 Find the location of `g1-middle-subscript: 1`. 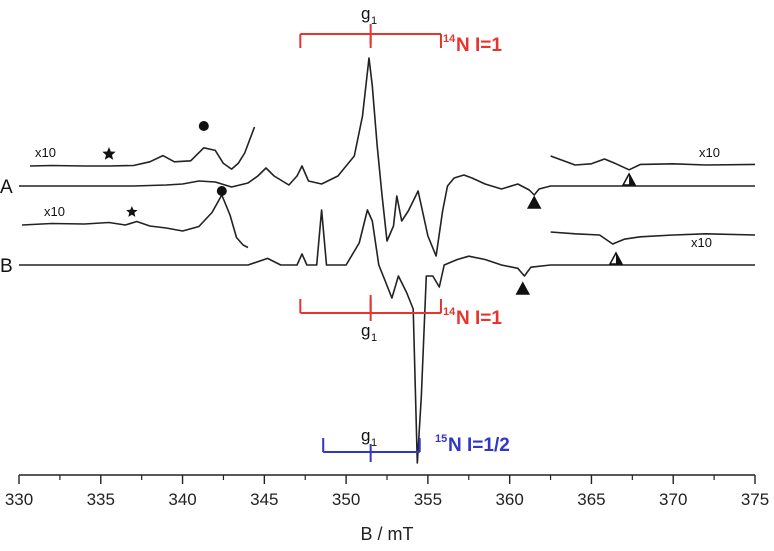

g1-middle-subscript: 1 is located at coordinates (374, 338).